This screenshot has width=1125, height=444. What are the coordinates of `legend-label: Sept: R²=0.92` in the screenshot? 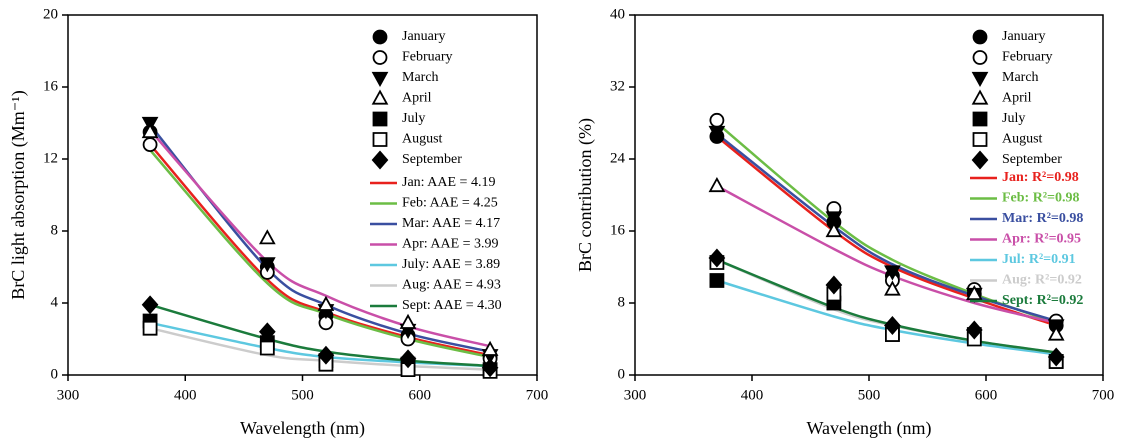 It's located at (1042, 300).